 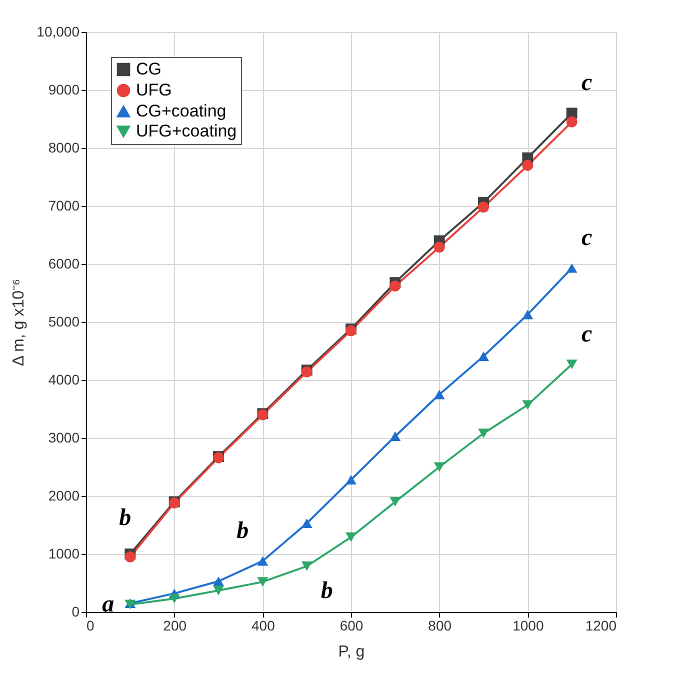 I want to click on y-tick-label: 9000, so click(x=64, y=90).